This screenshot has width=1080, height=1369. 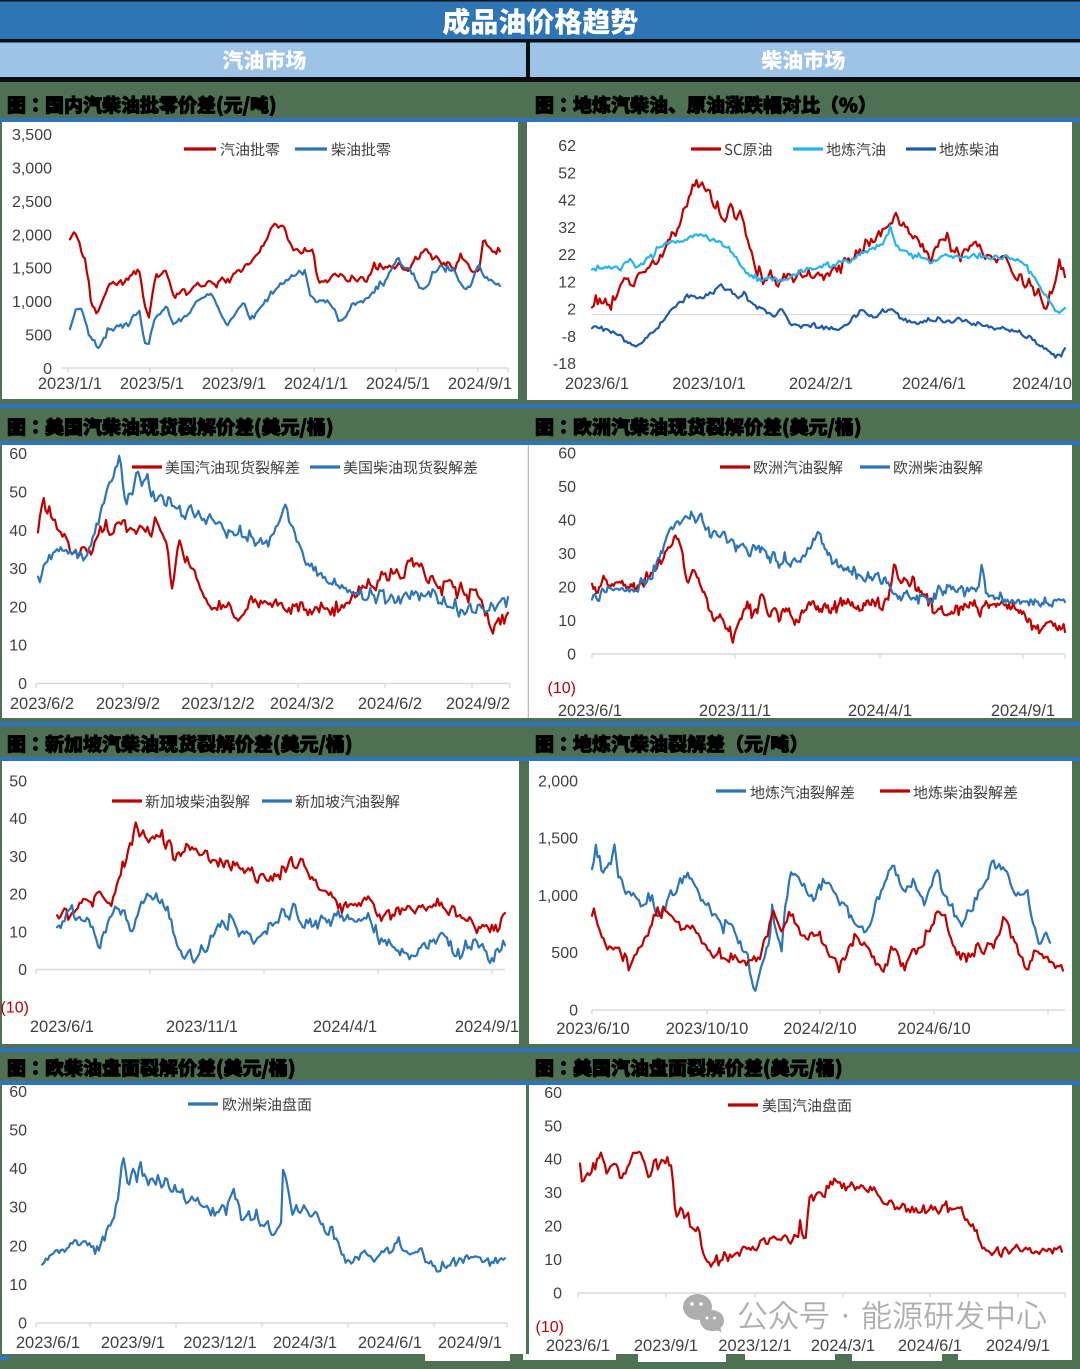 I want to click on svg-text: 3,000, so click(x=32, y=168).